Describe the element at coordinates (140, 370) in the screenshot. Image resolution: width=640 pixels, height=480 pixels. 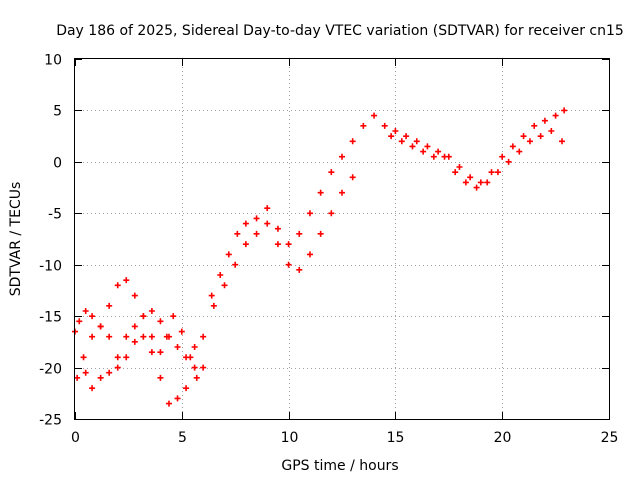
I see `series-track-c` at that location.